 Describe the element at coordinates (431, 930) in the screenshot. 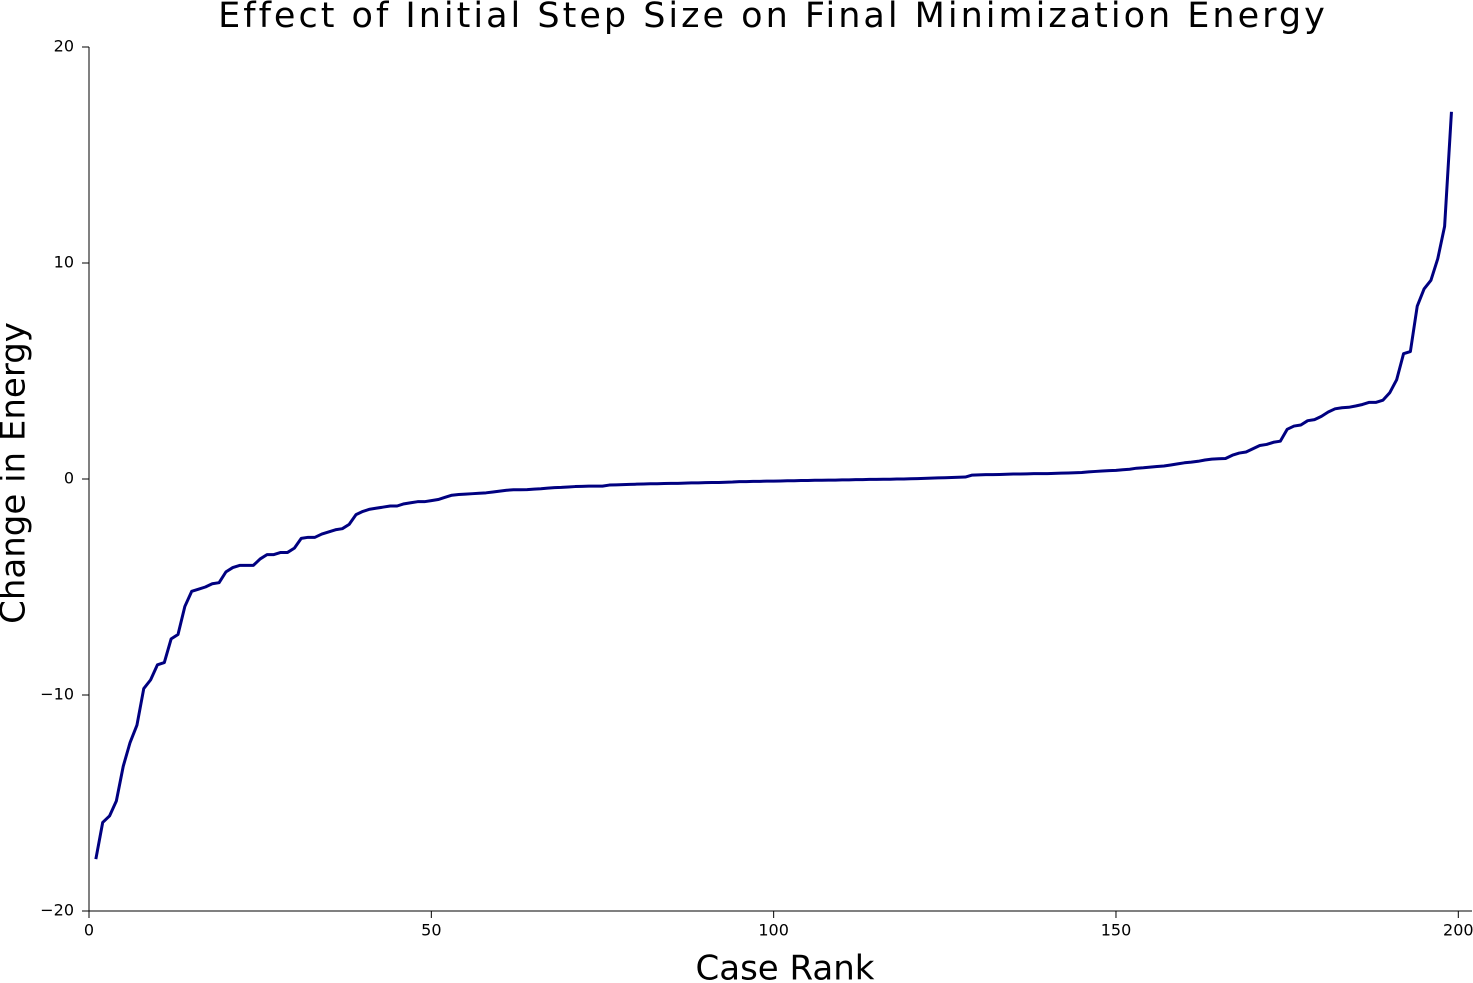

I see `x-tick-label: 50` at that location.